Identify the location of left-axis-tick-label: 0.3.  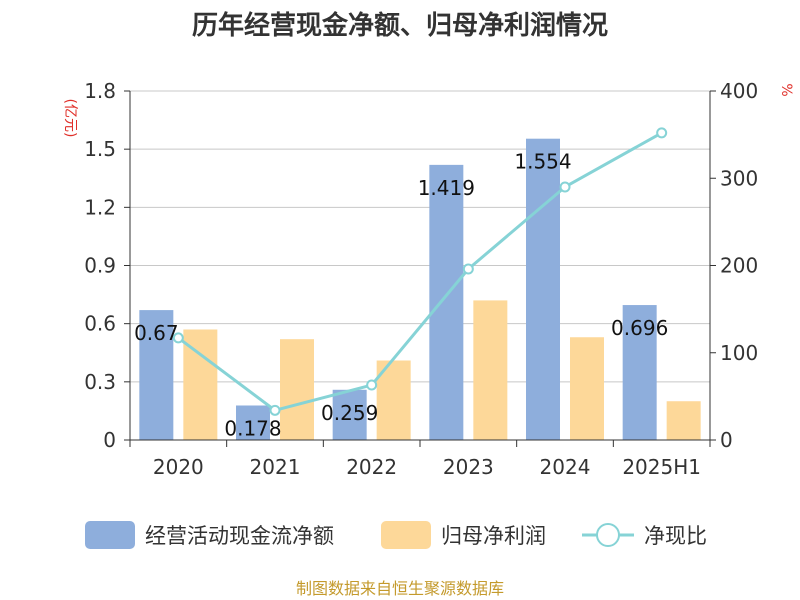
(100, 382).